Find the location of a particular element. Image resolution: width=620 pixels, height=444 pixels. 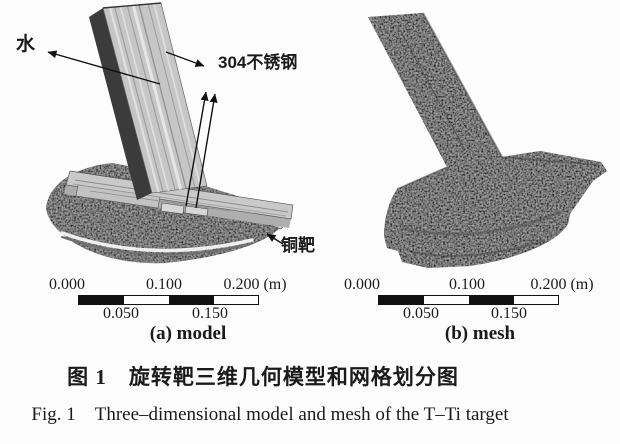

model-back-plate is located at coordinates (179, 199).